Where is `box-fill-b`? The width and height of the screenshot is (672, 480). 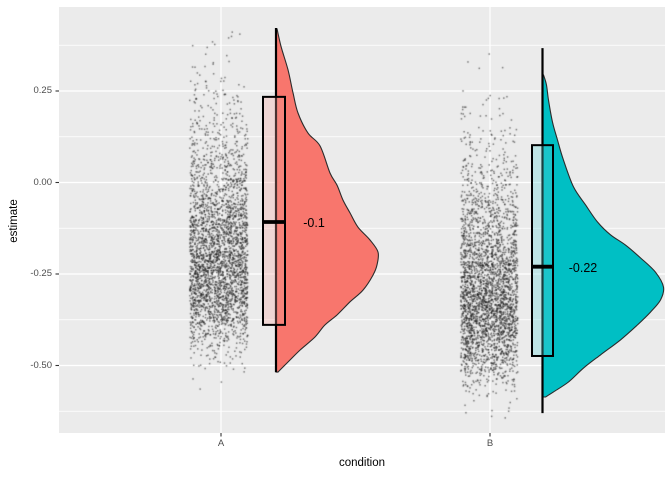 box-fill-b is located at coordinates (542, 250).